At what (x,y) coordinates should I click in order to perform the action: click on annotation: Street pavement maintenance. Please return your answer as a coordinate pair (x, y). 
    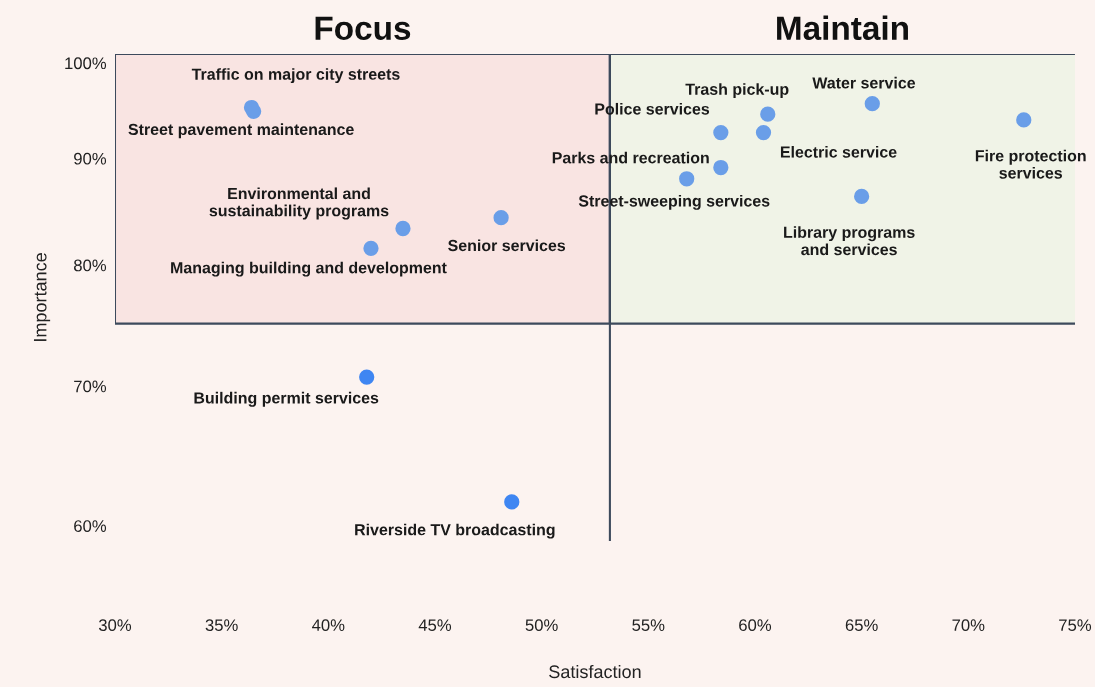
    Looking at the image, I should click on (241, 131).